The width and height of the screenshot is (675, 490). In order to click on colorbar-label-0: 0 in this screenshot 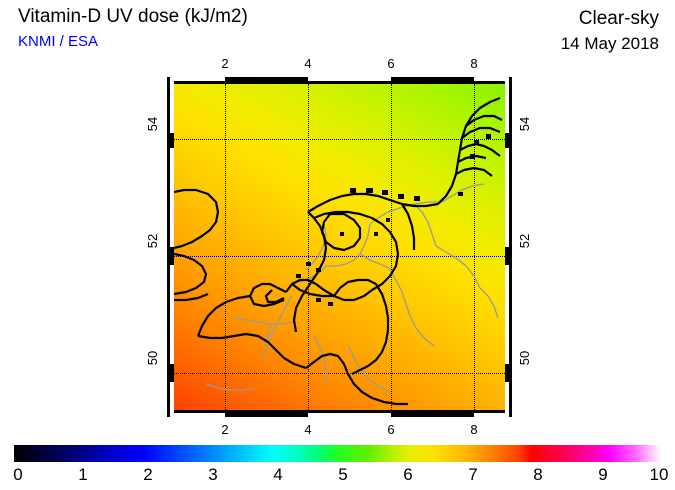, I will do `click(18, 474)`.